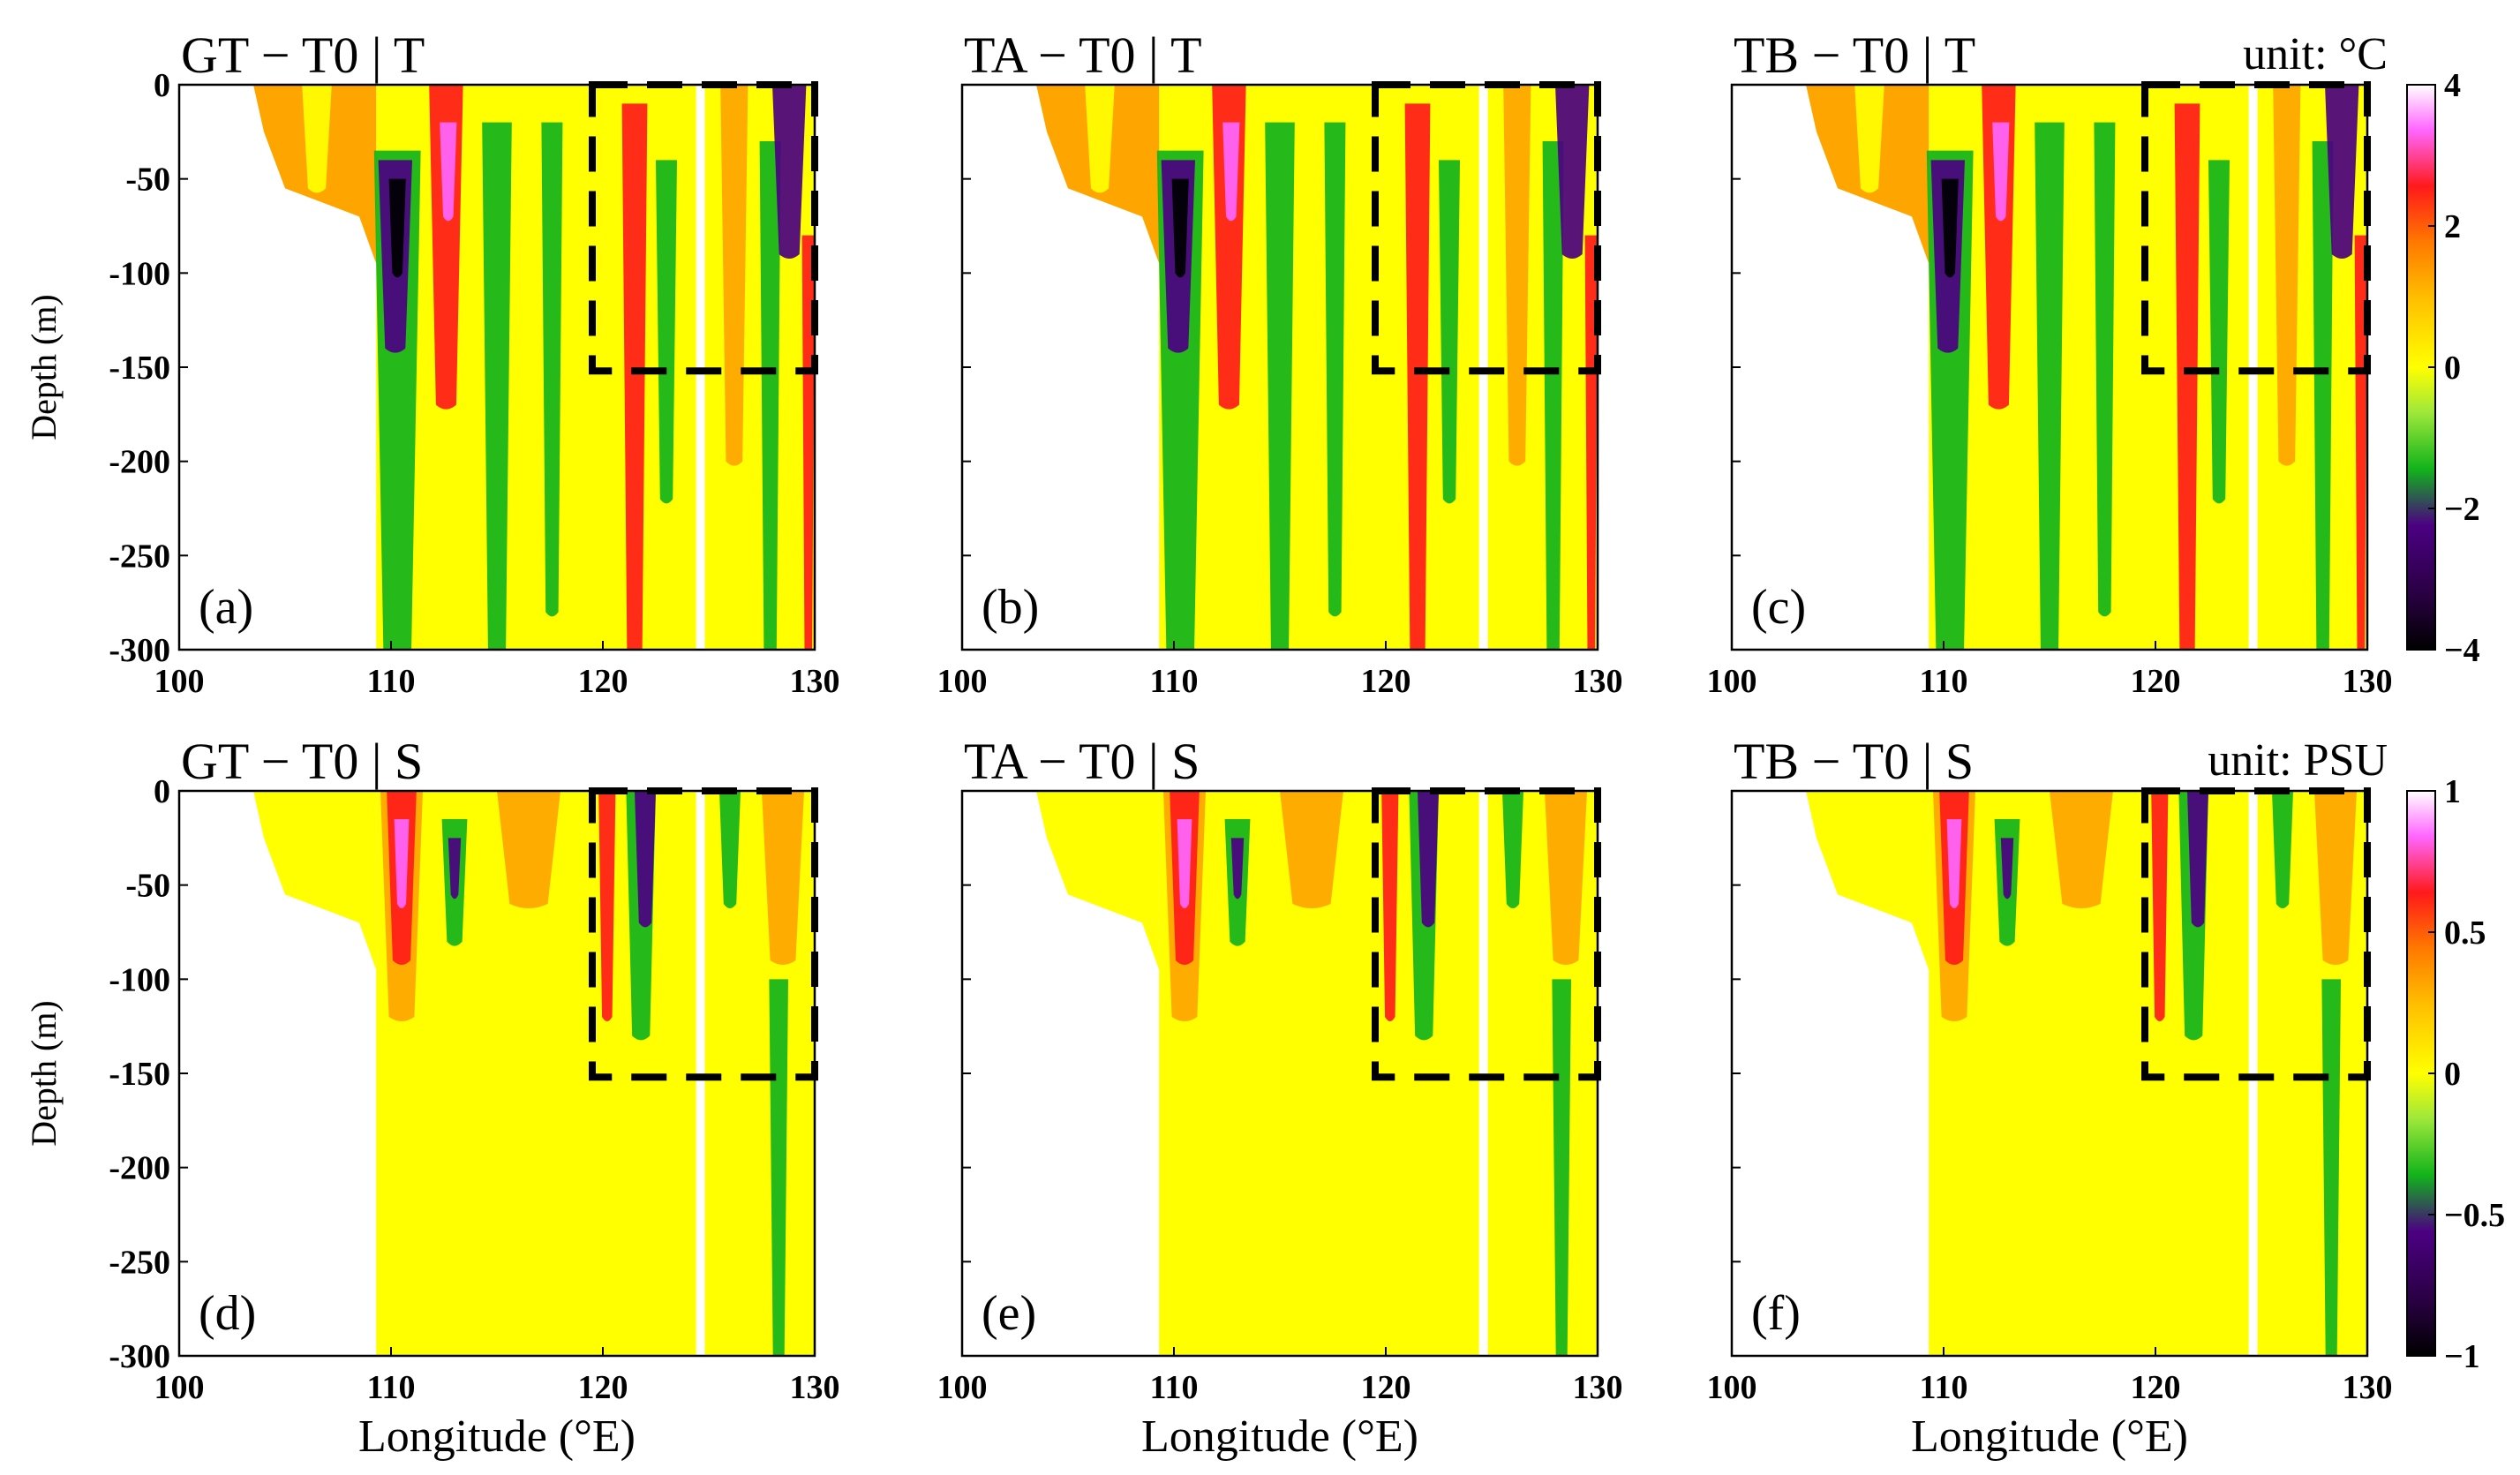 Image resolution: width=2520 pixels, height=1475 pixels. Describe the element at coordinates (227, 1313) in the screenshot. I see `panel-label: (d)` at that location.